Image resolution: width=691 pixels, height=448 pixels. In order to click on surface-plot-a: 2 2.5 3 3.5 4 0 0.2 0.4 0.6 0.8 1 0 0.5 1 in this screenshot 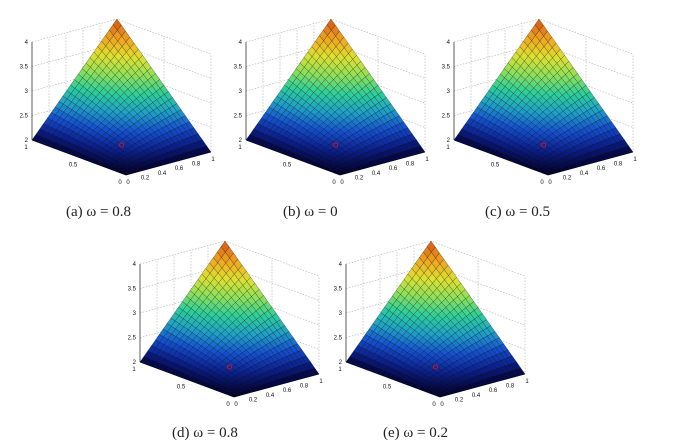, I will do `click(120, 110)`.